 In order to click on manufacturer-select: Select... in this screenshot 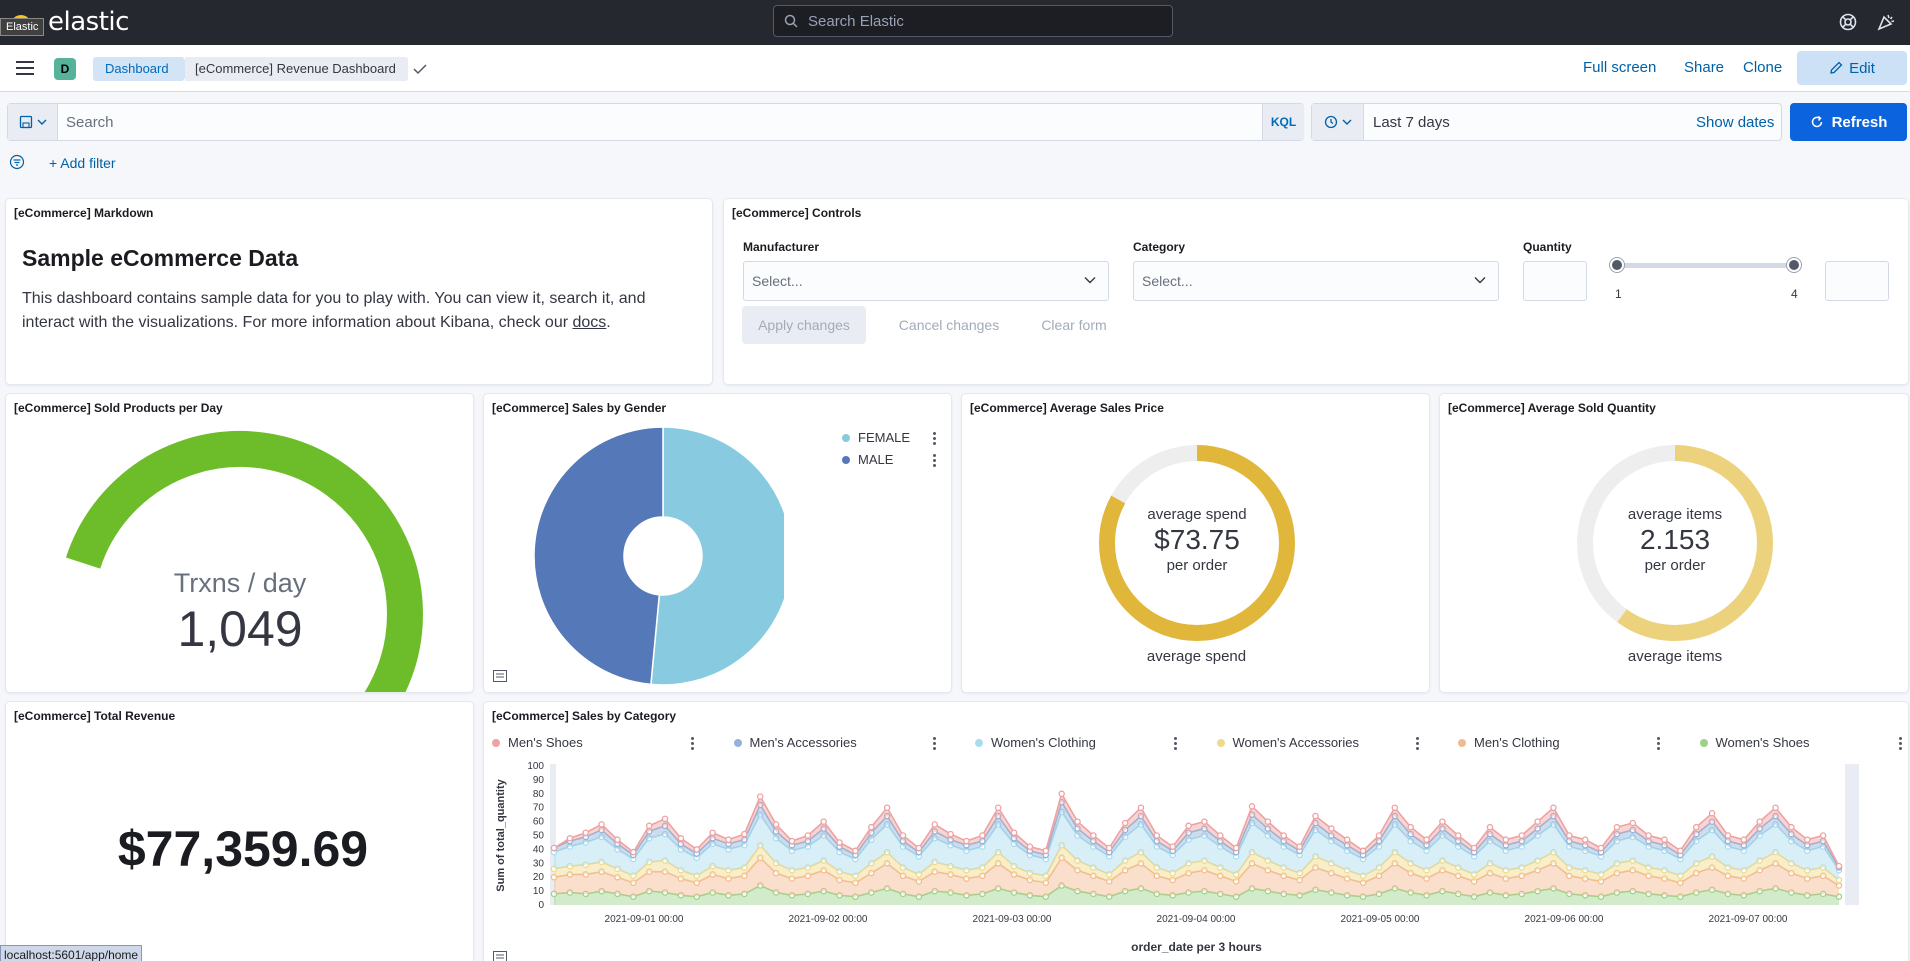, I will do `click(926, 281)`.